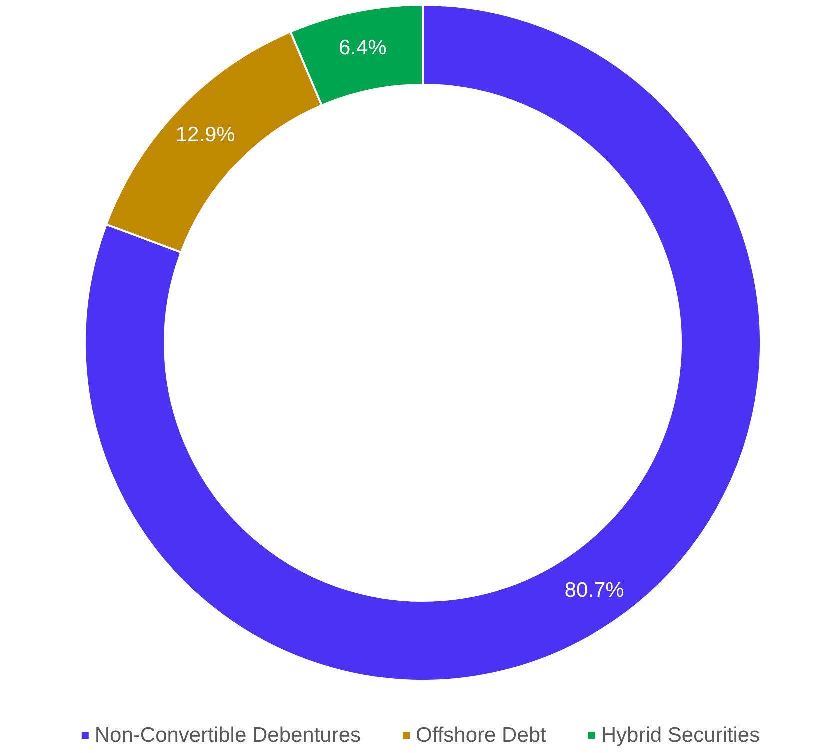 The width and height of the screenshot is (840, 753). I want to click on legend-label: Non-Convertible Debentures, so click(228, 735).